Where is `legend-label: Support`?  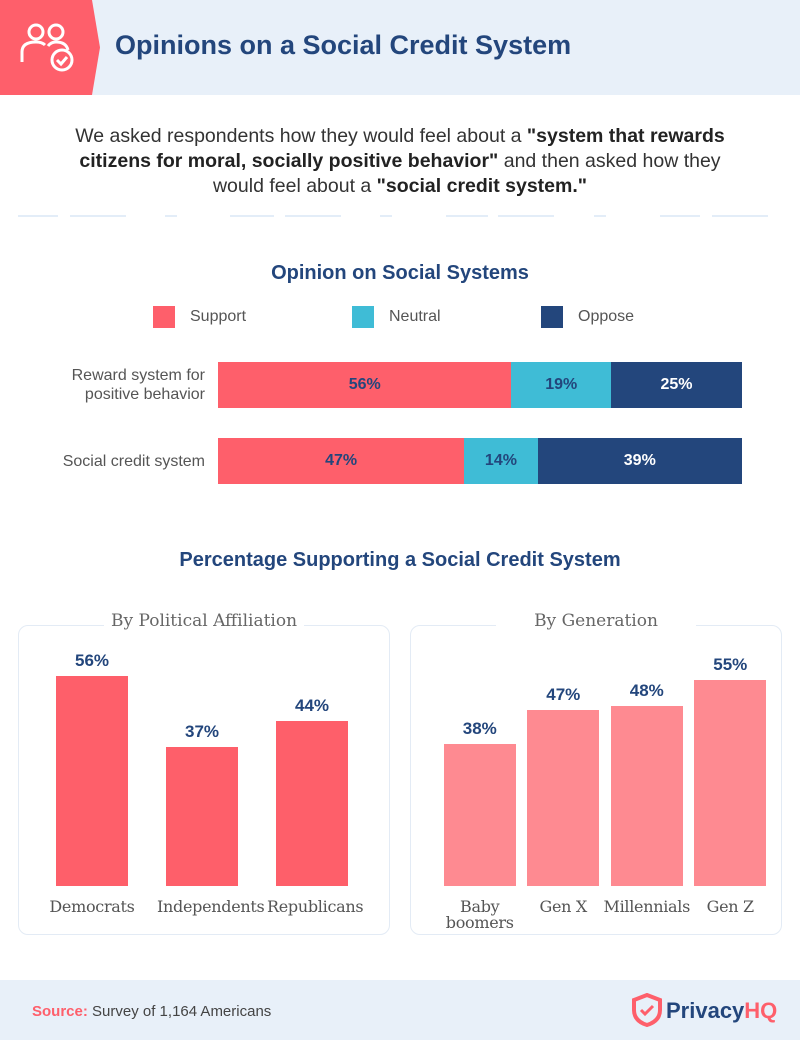 legend-label: Support is located at coordinates (218, 316).